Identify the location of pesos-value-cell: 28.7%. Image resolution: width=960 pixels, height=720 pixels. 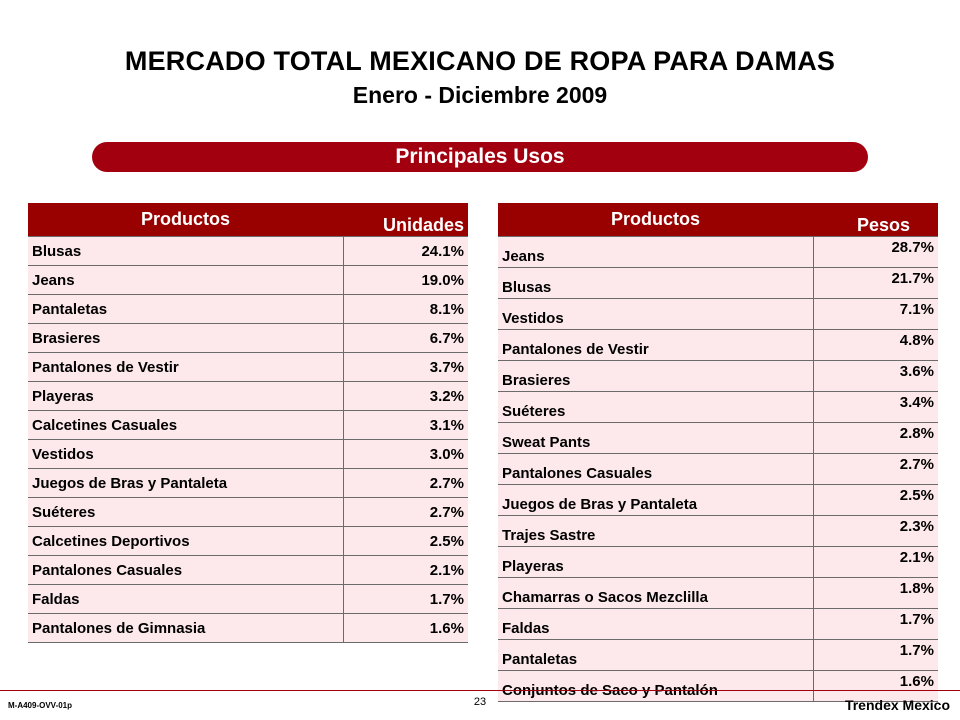
(875, 252).